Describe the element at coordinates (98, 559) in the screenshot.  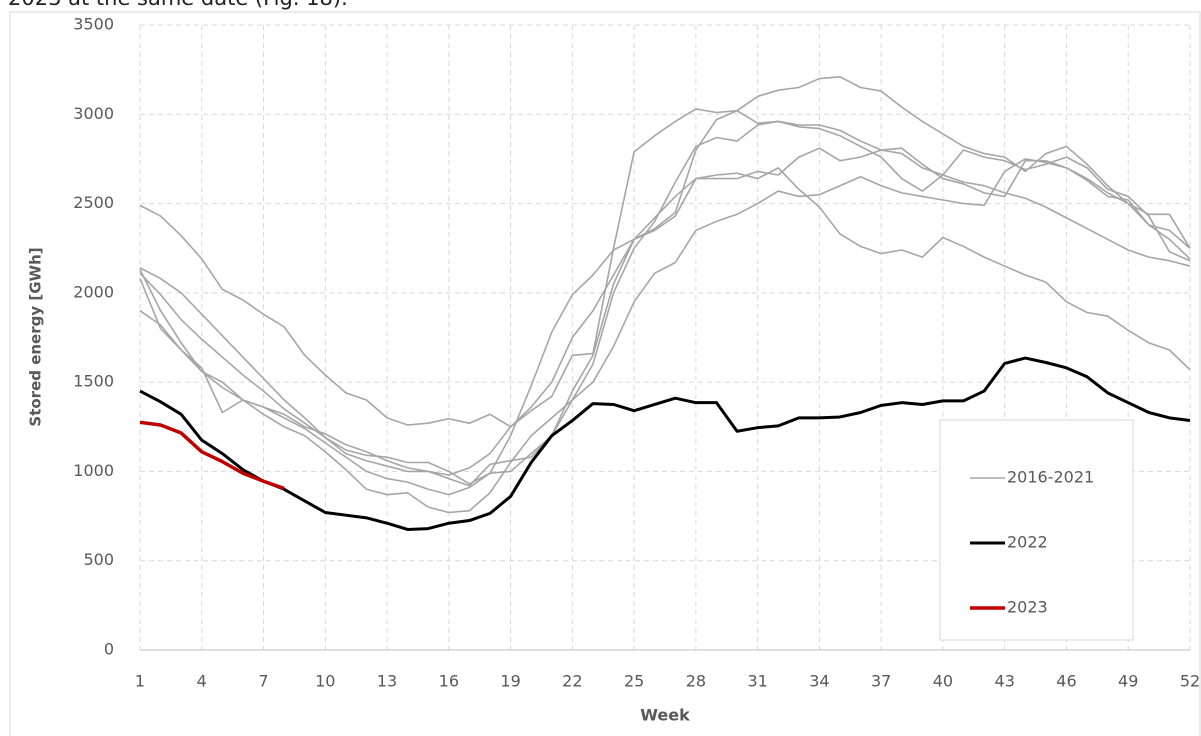
I see `y-tick-label: 500` at that location.